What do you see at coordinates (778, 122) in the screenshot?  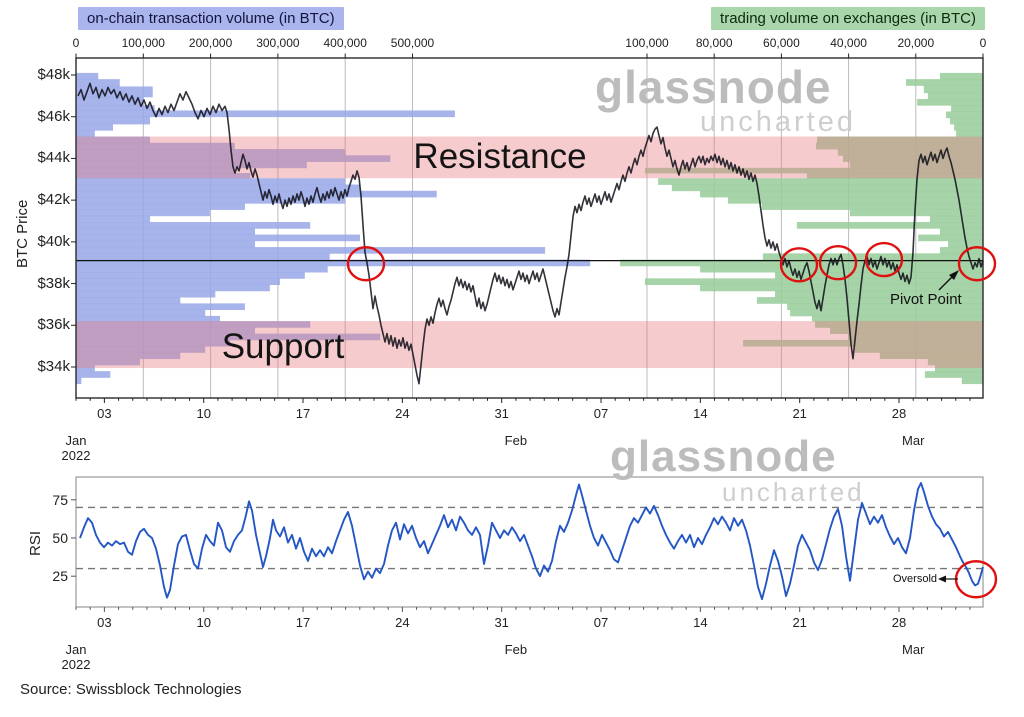 I see `uncharted-watermark: uncharted` at bounding box center [778, 122].